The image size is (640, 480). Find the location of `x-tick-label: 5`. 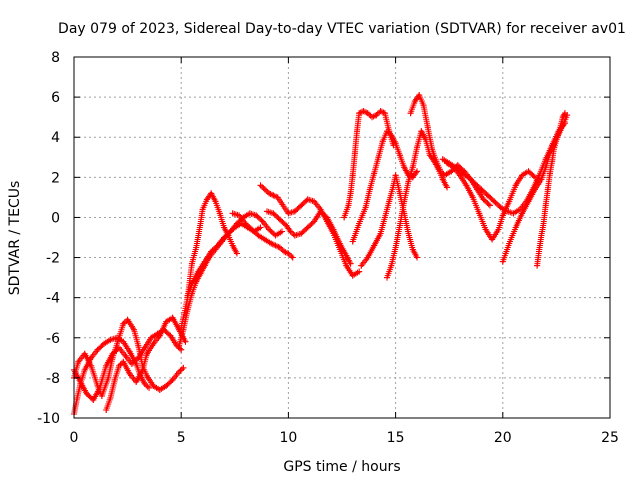

x-tick-label: 5 is located at coordinates (181, 438).